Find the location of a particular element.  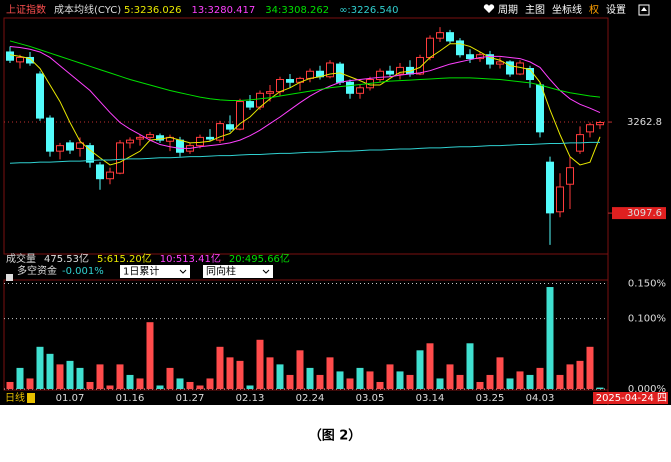

symbol: 上证指数 is located at coordinates (26, 9).